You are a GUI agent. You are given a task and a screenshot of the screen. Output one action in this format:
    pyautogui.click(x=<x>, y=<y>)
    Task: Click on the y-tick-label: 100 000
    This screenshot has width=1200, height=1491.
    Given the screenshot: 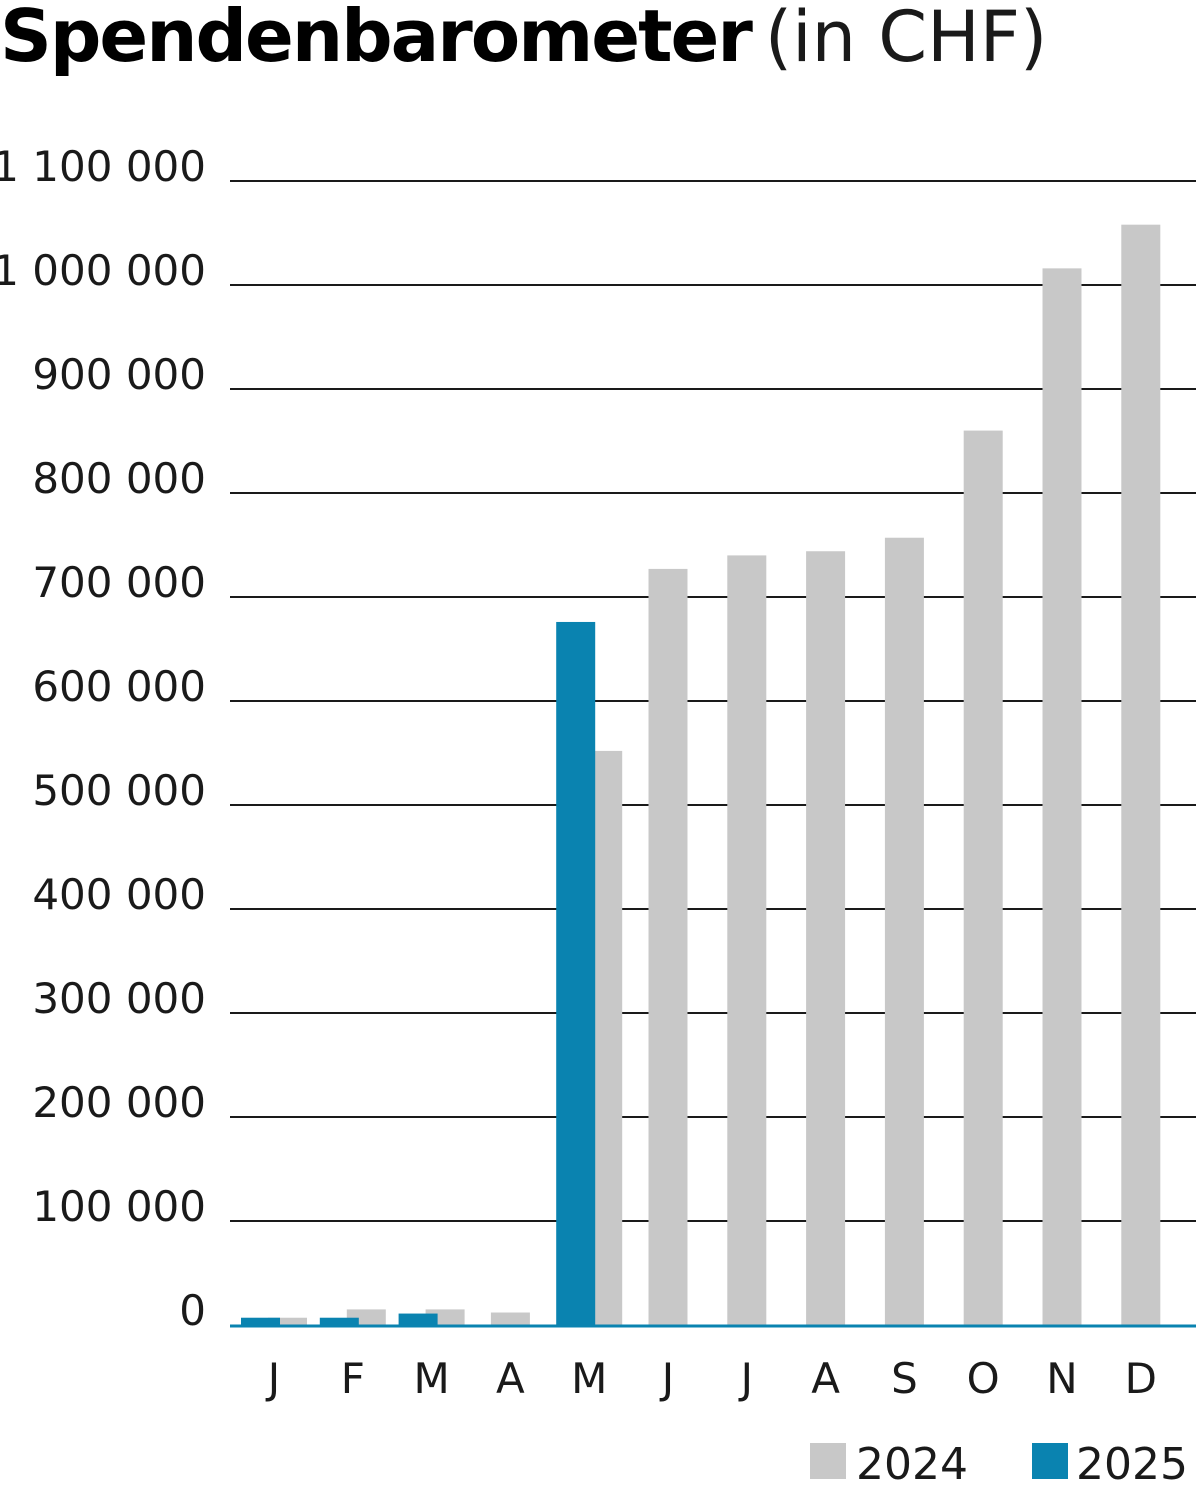 What is the action you would take?
    pyautogui.click(x=119, y=1206)
    